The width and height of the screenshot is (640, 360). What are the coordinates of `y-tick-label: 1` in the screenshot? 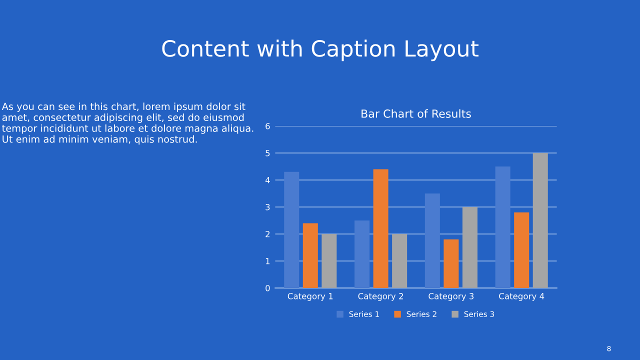 It's located at (268, 261).